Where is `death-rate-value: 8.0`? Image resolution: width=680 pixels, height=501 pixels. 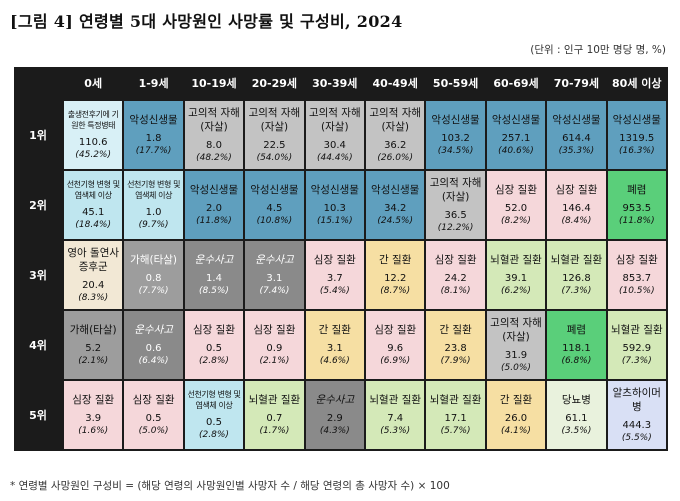
death-rate-value: 8.0 is located at coordinates (214, 145).